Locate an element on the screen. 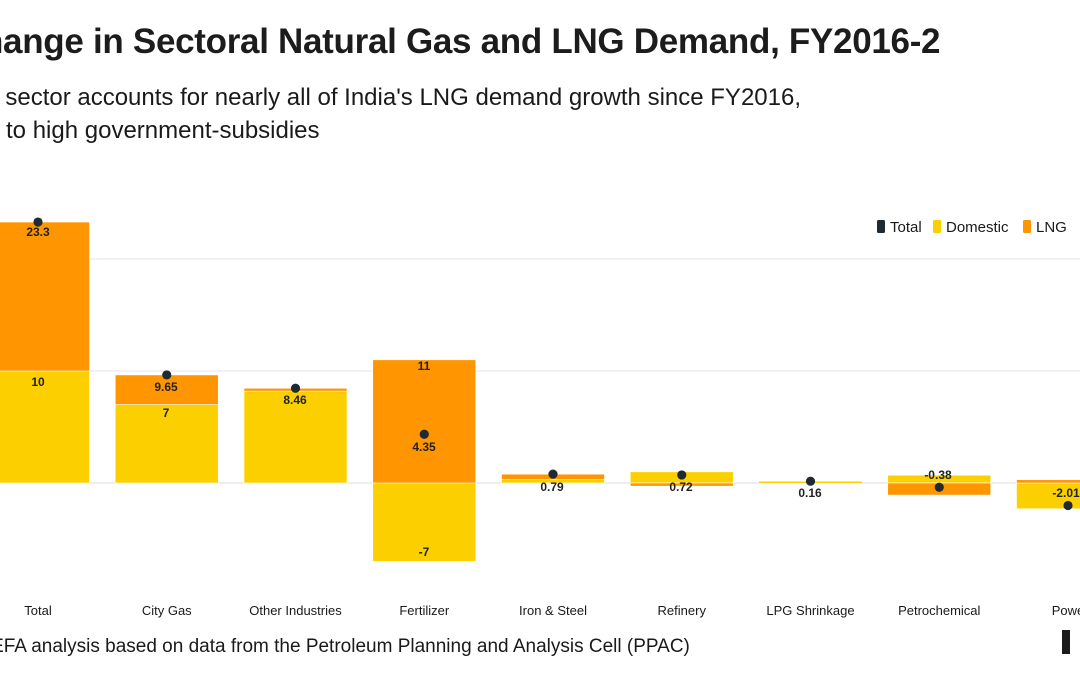 The image size is (1080, 675). bar-lng-total is located at coordinates (45, 296).